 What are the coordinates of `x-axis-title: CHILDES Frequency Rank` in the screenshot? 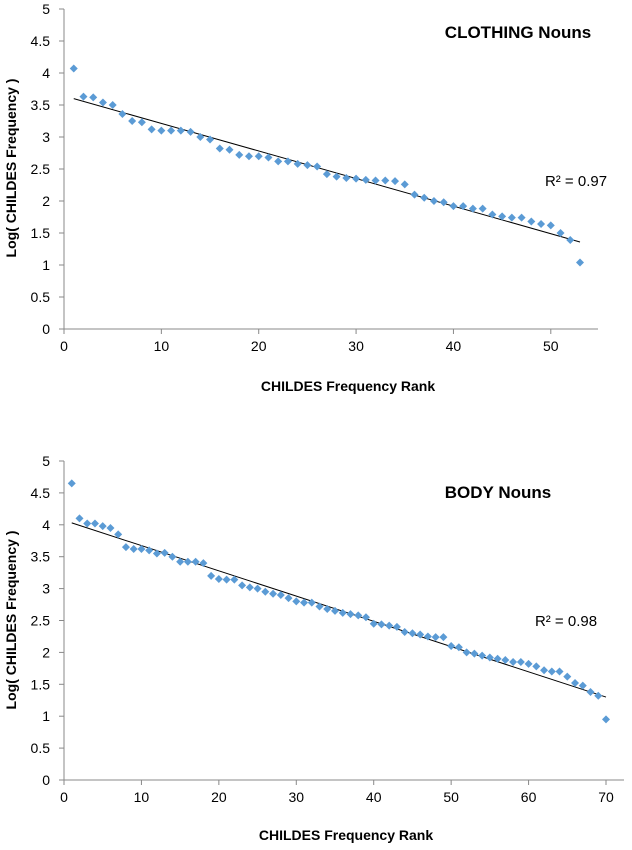 It's located at (348, 386).